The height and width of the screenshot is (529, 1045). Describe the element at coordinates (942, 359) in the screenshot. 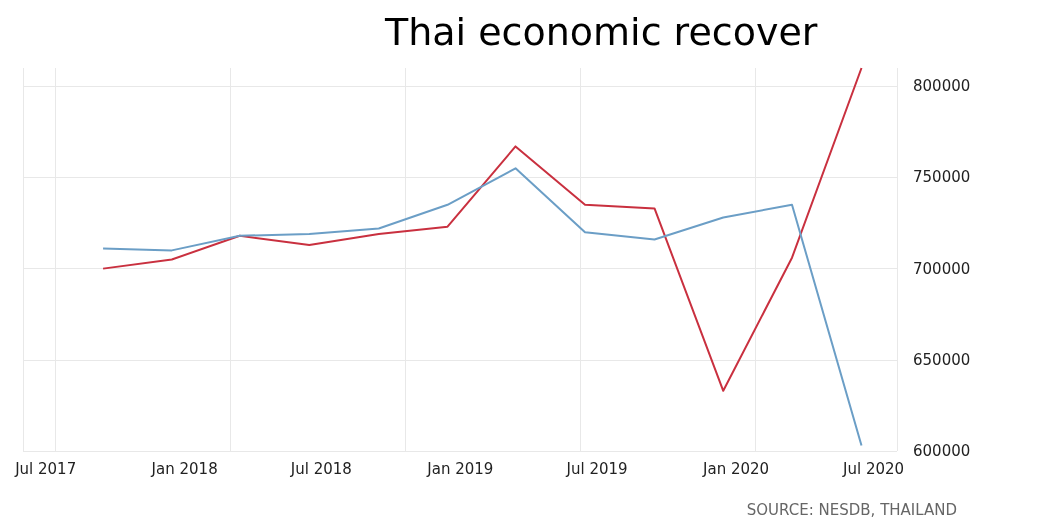

I see `y-tick-label: 650000` at that location.